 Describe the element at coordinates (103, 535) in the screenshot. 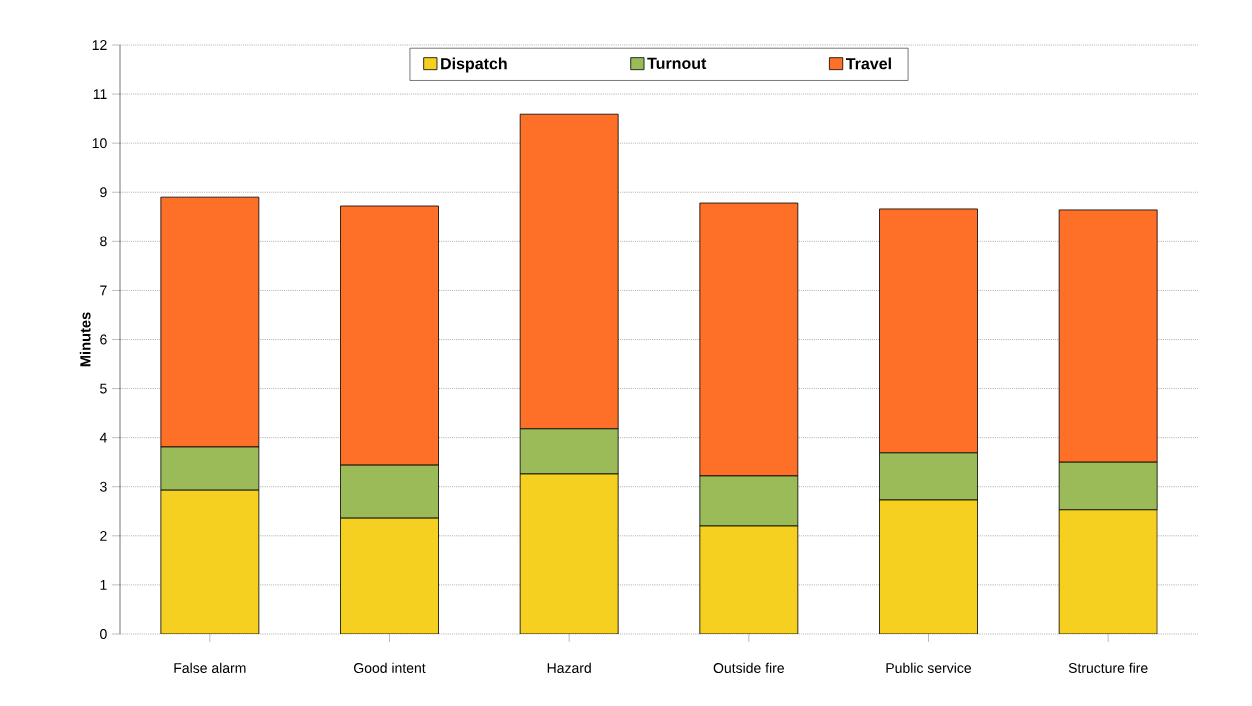

I see `y-tick-label: 2` at that location.